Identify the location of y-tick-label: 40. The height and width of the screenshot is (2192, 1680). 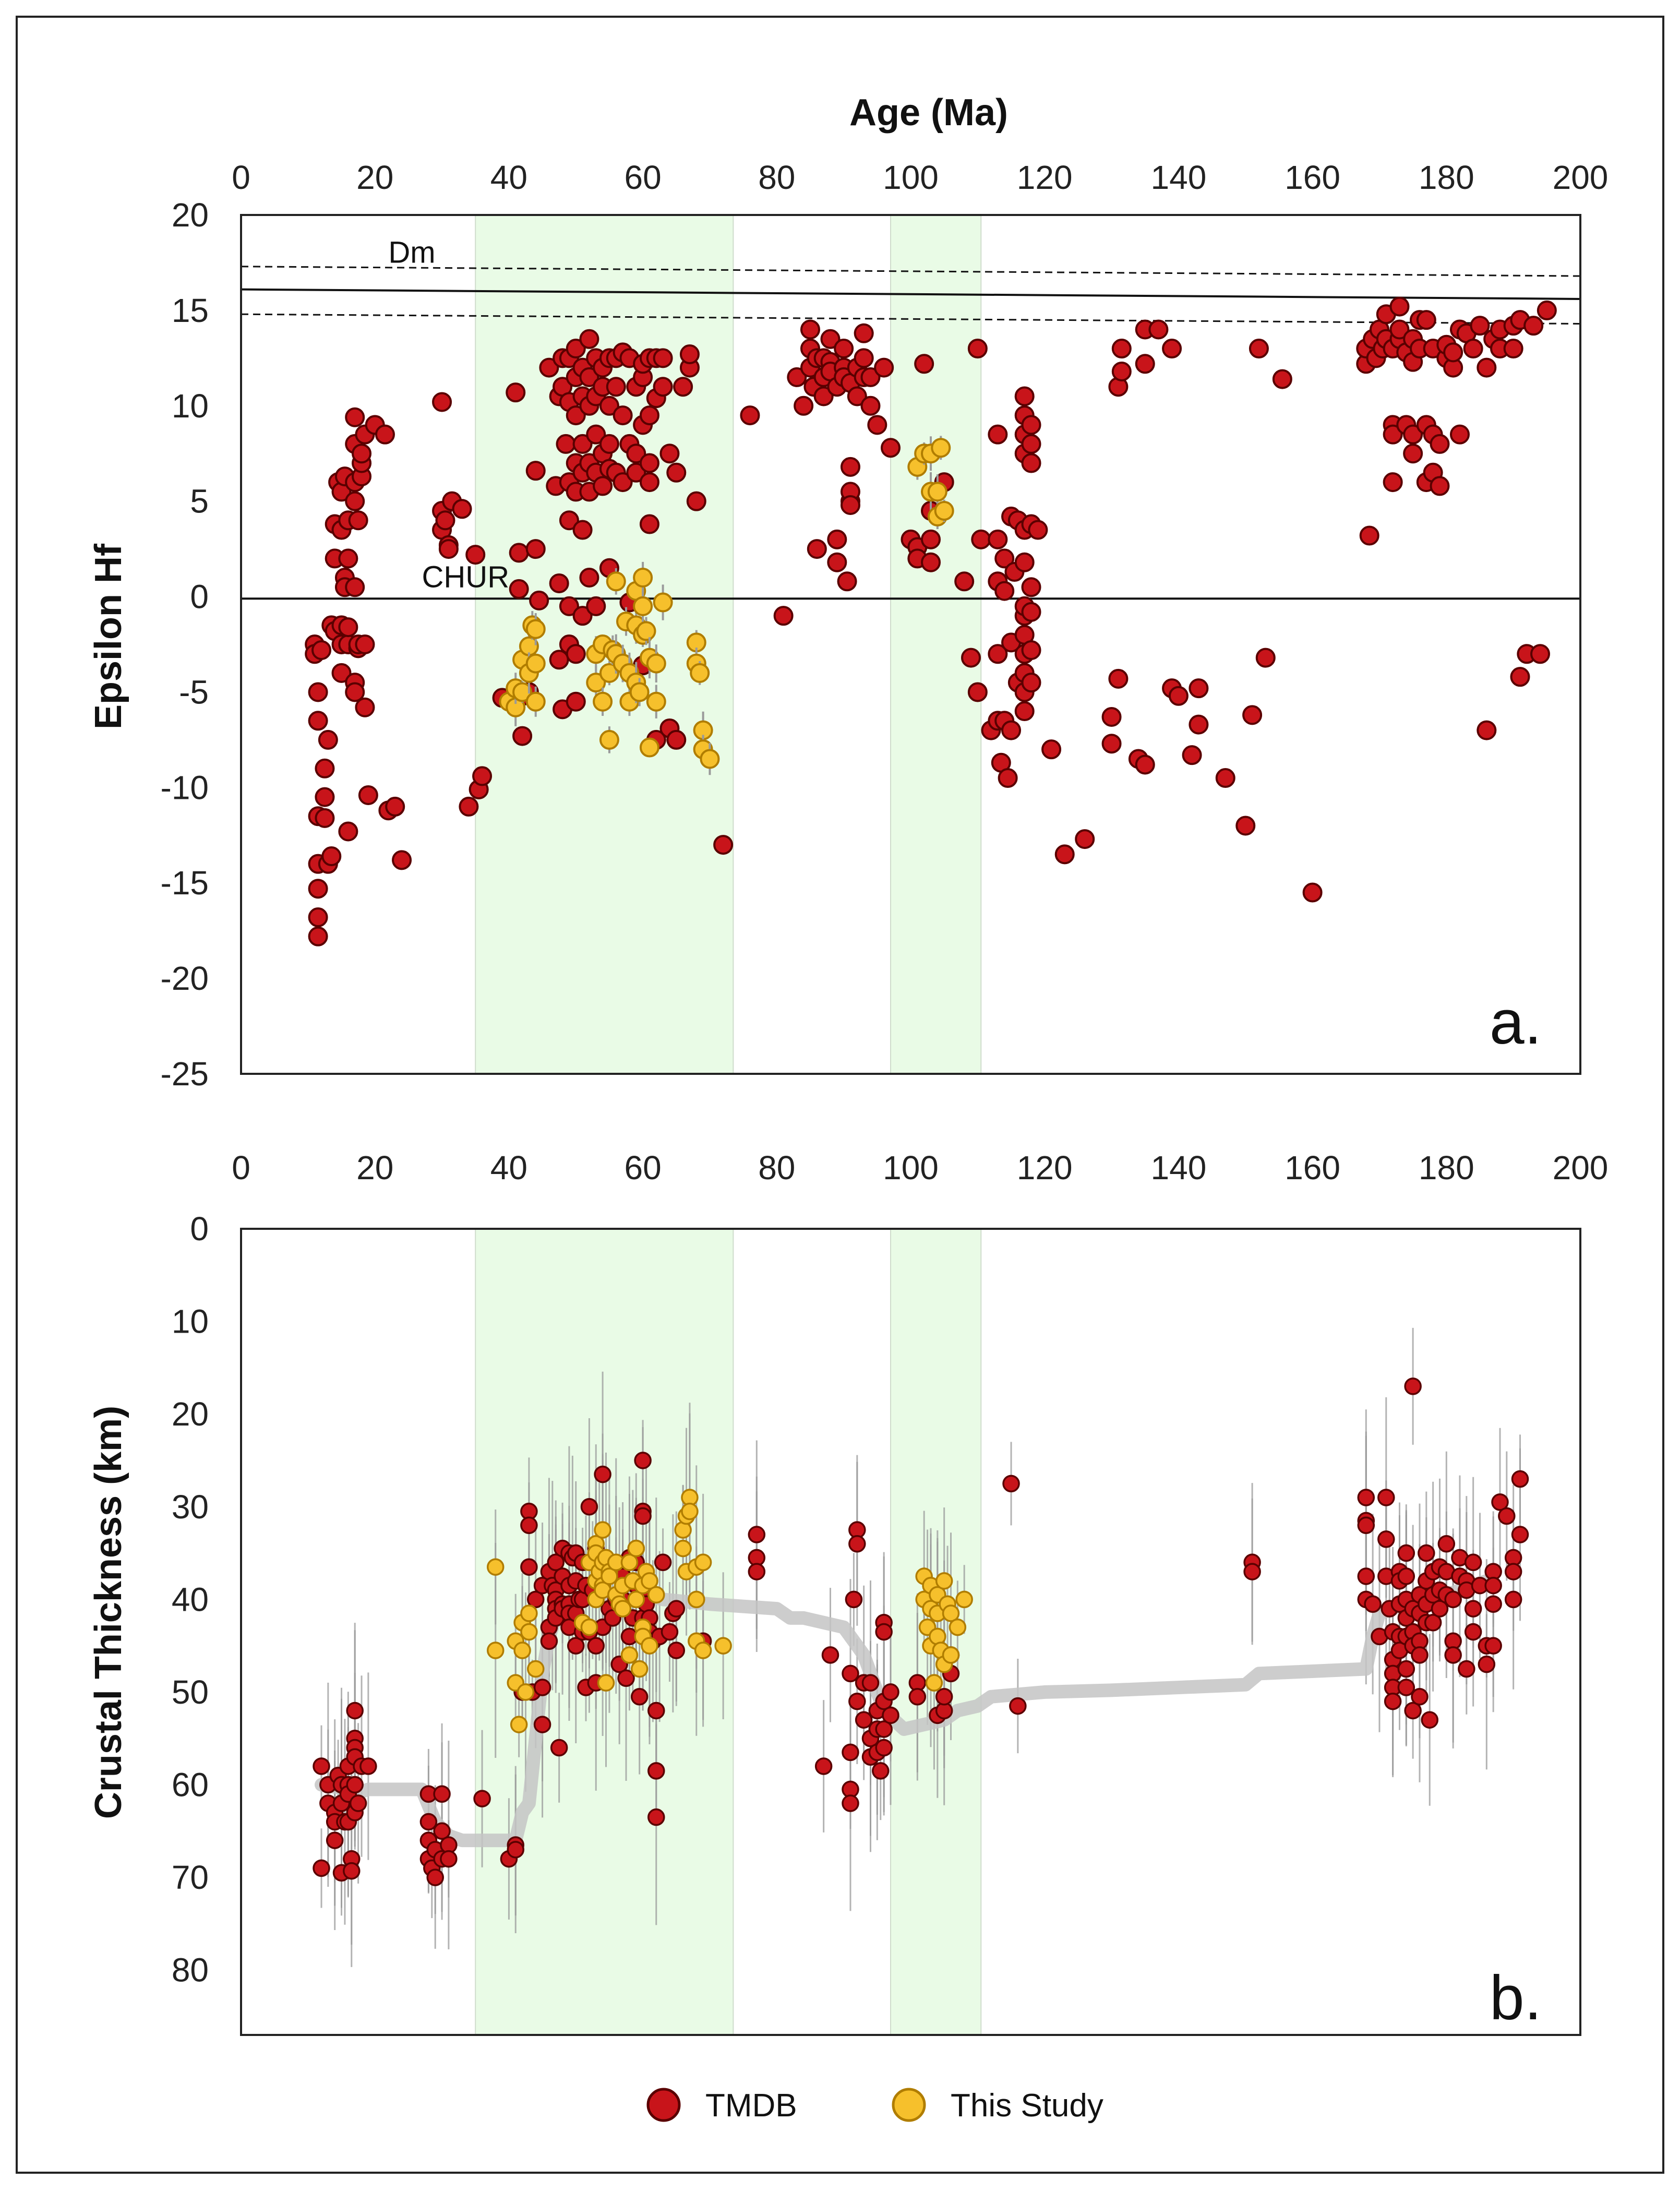
(190, 1599).